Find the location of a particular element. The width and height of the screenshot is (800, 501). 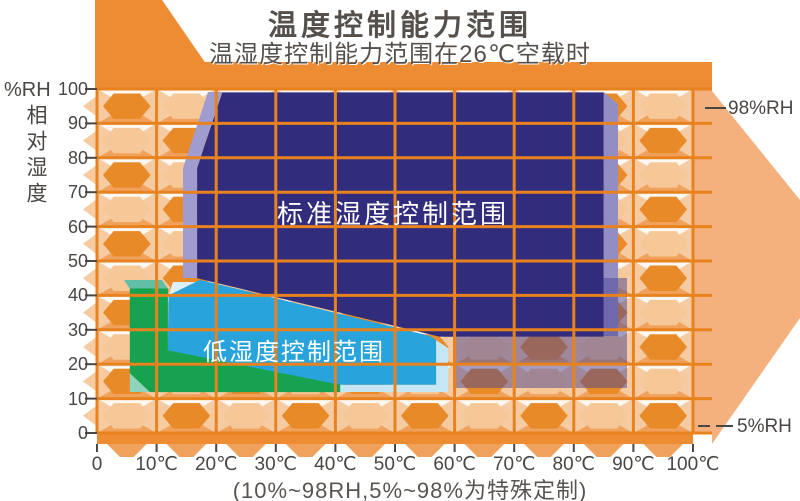

y-tick-label: 0 is located at coordinates (82, 433).